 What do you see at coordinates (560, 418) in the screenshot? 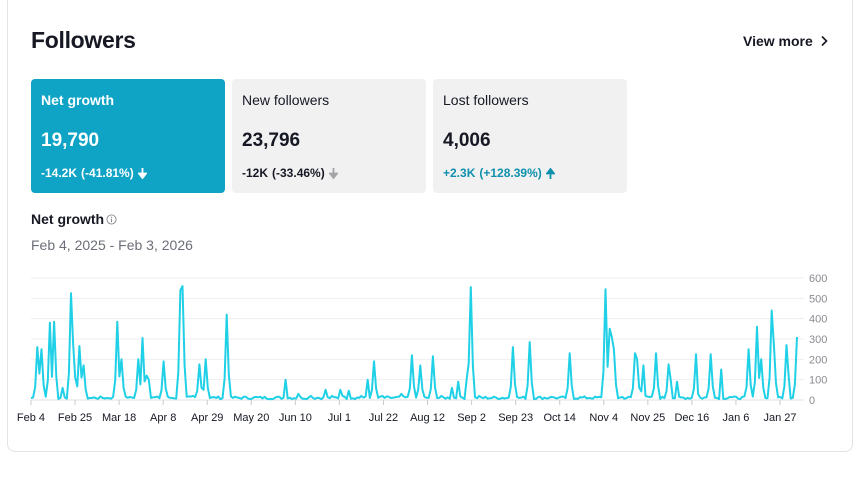
I see `x-tick-label: Oct 14` at bounding box center [560, 418].